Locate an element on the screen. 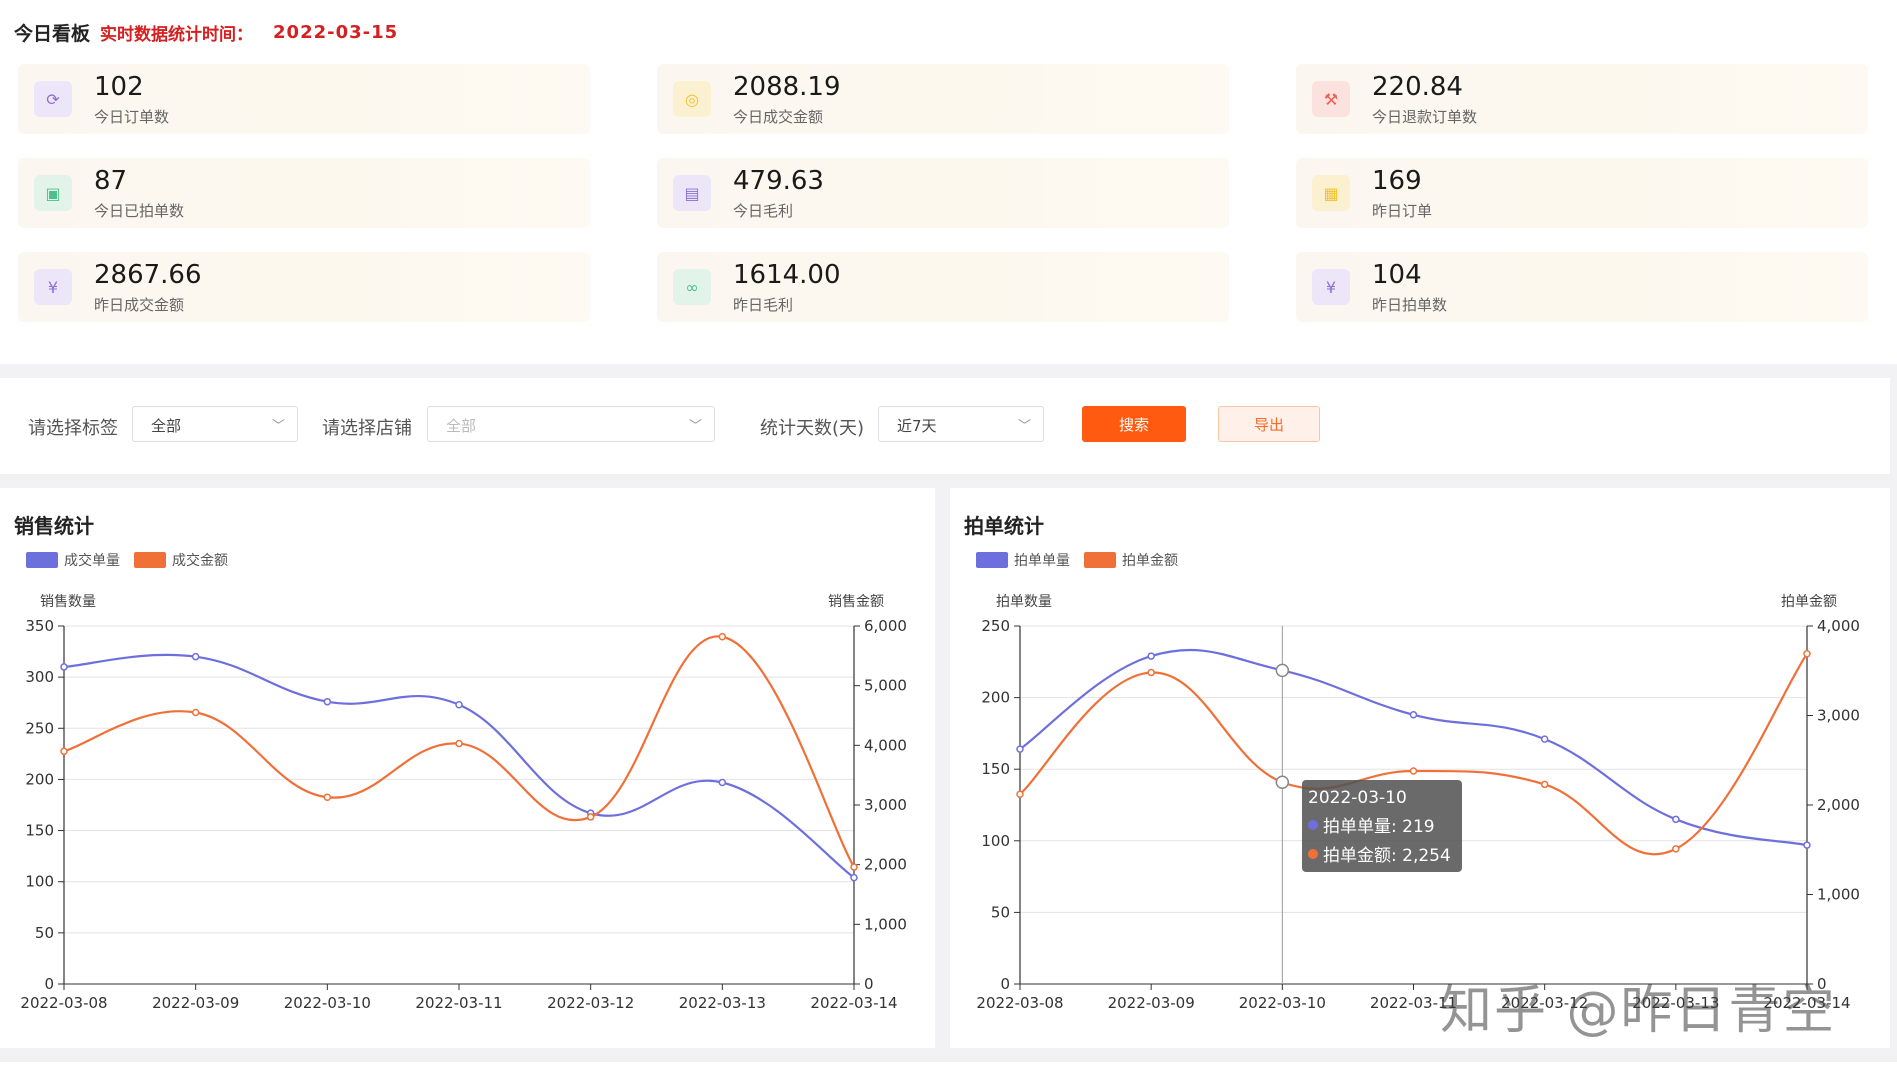 The image size is (1897, 1080). legend-label: 拍单金额 is located at coordinates (1150, 561).